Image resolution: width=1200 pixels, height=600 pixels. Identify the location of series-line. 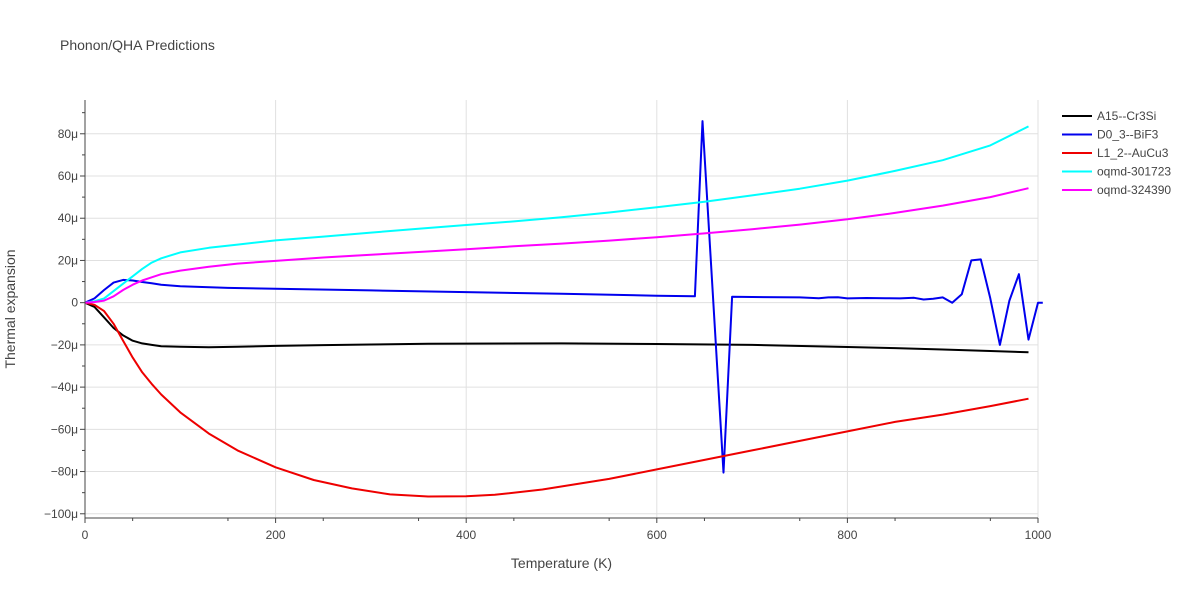
(556, 327).